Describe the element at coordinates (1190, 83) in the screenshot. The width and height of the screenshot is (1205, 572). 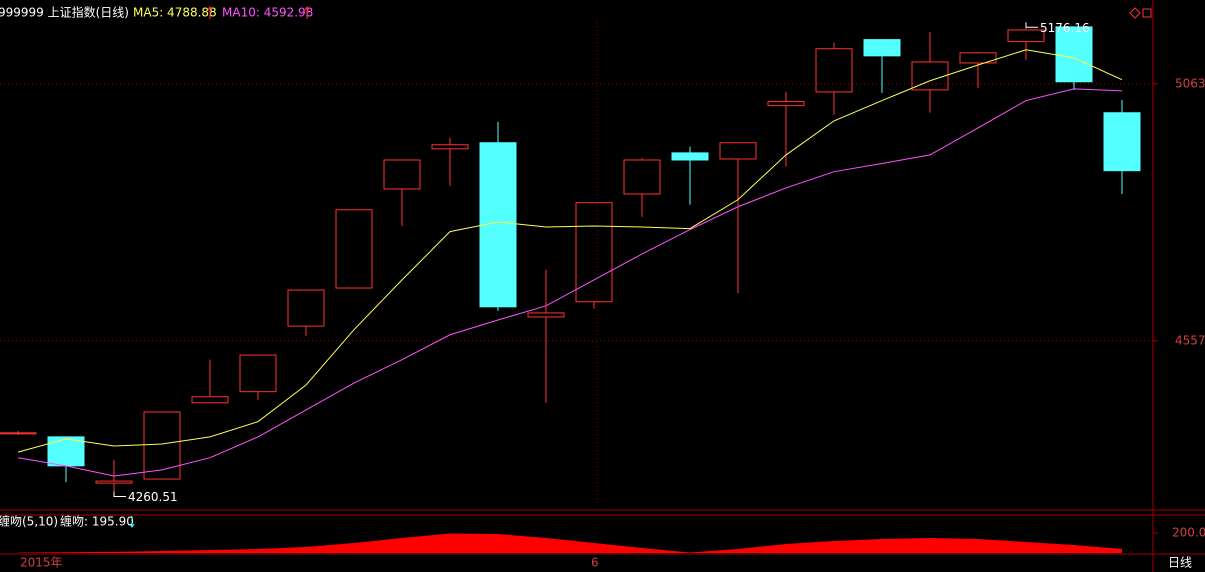
I see `y-tick-label: 5063` at that location.